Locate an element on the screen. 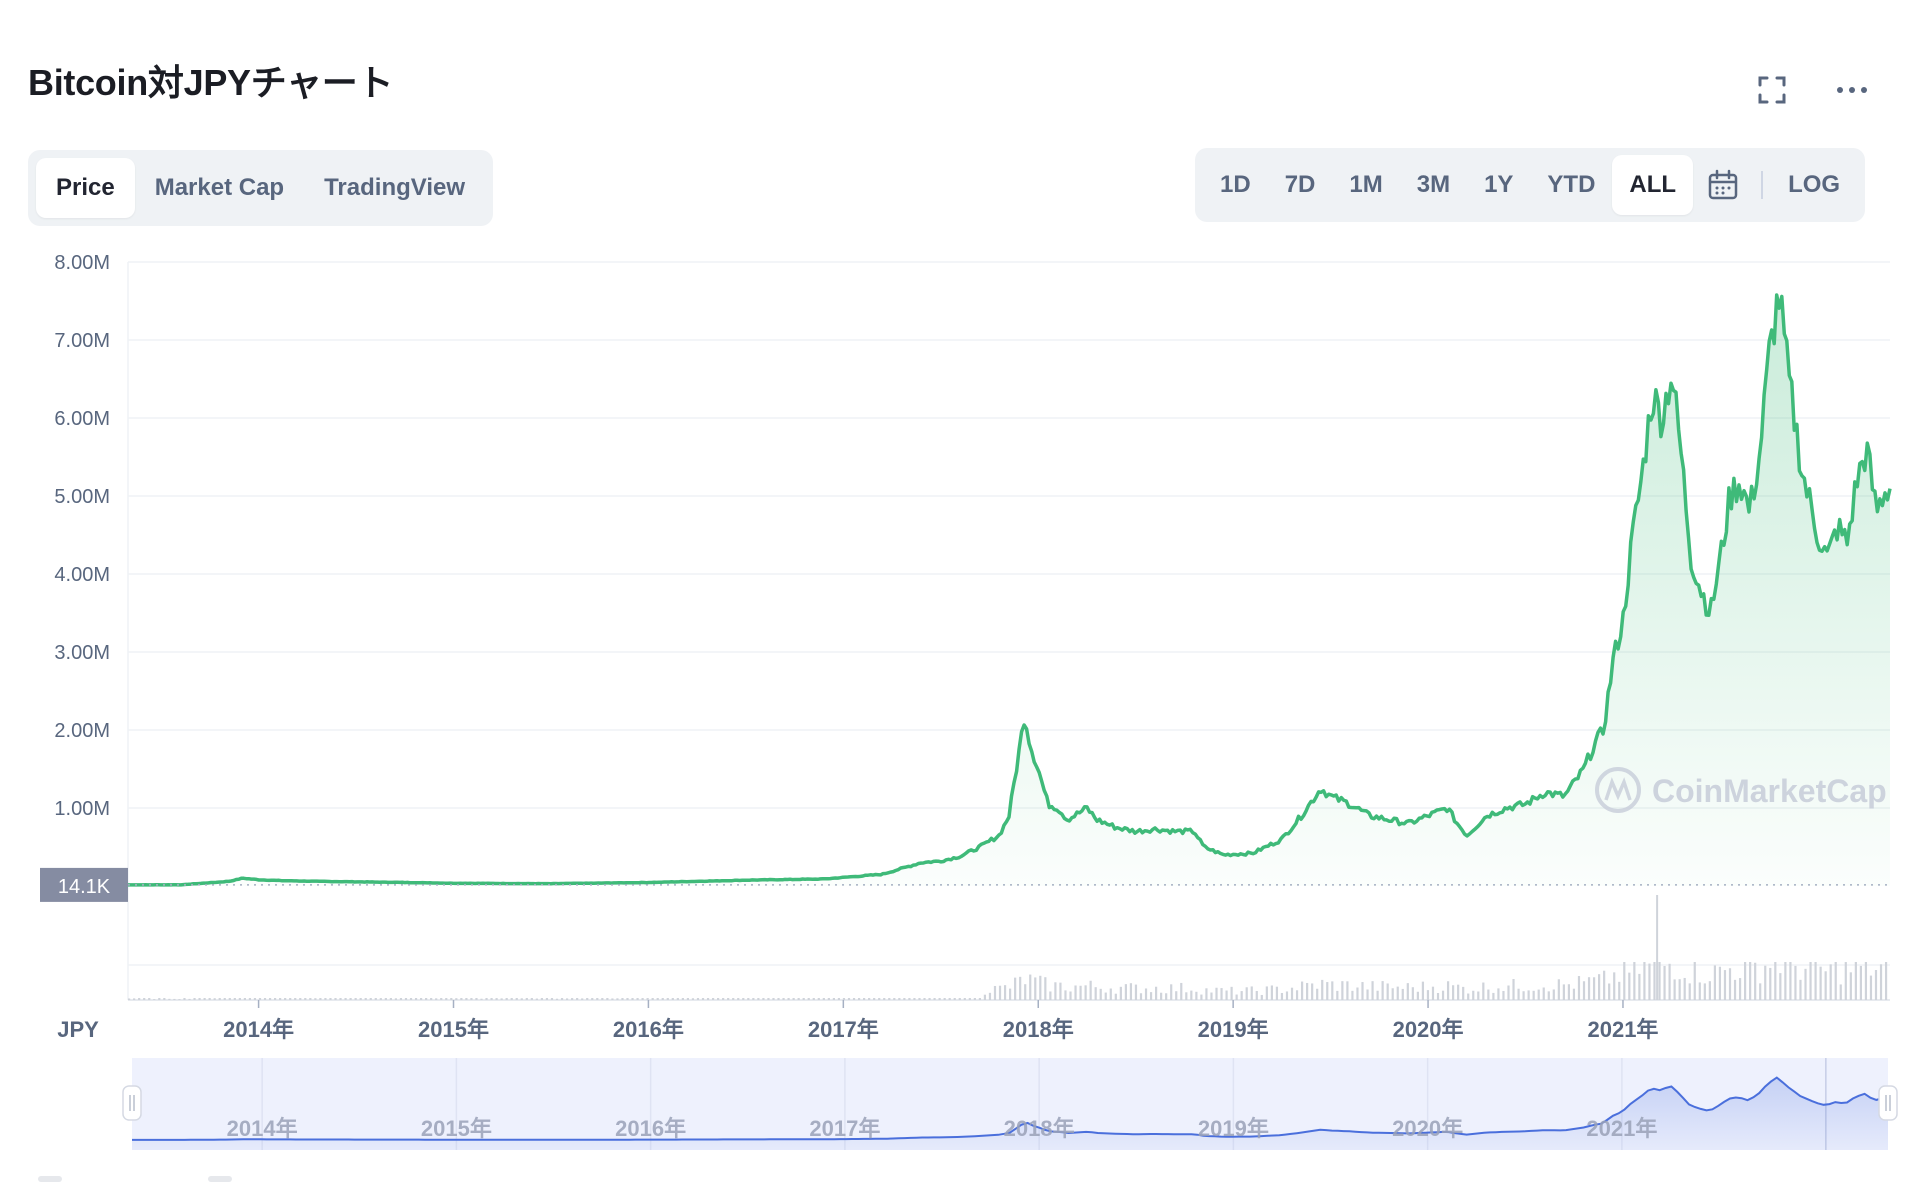  tab-tradingview: TradingView is located at coordinates (395, 187).